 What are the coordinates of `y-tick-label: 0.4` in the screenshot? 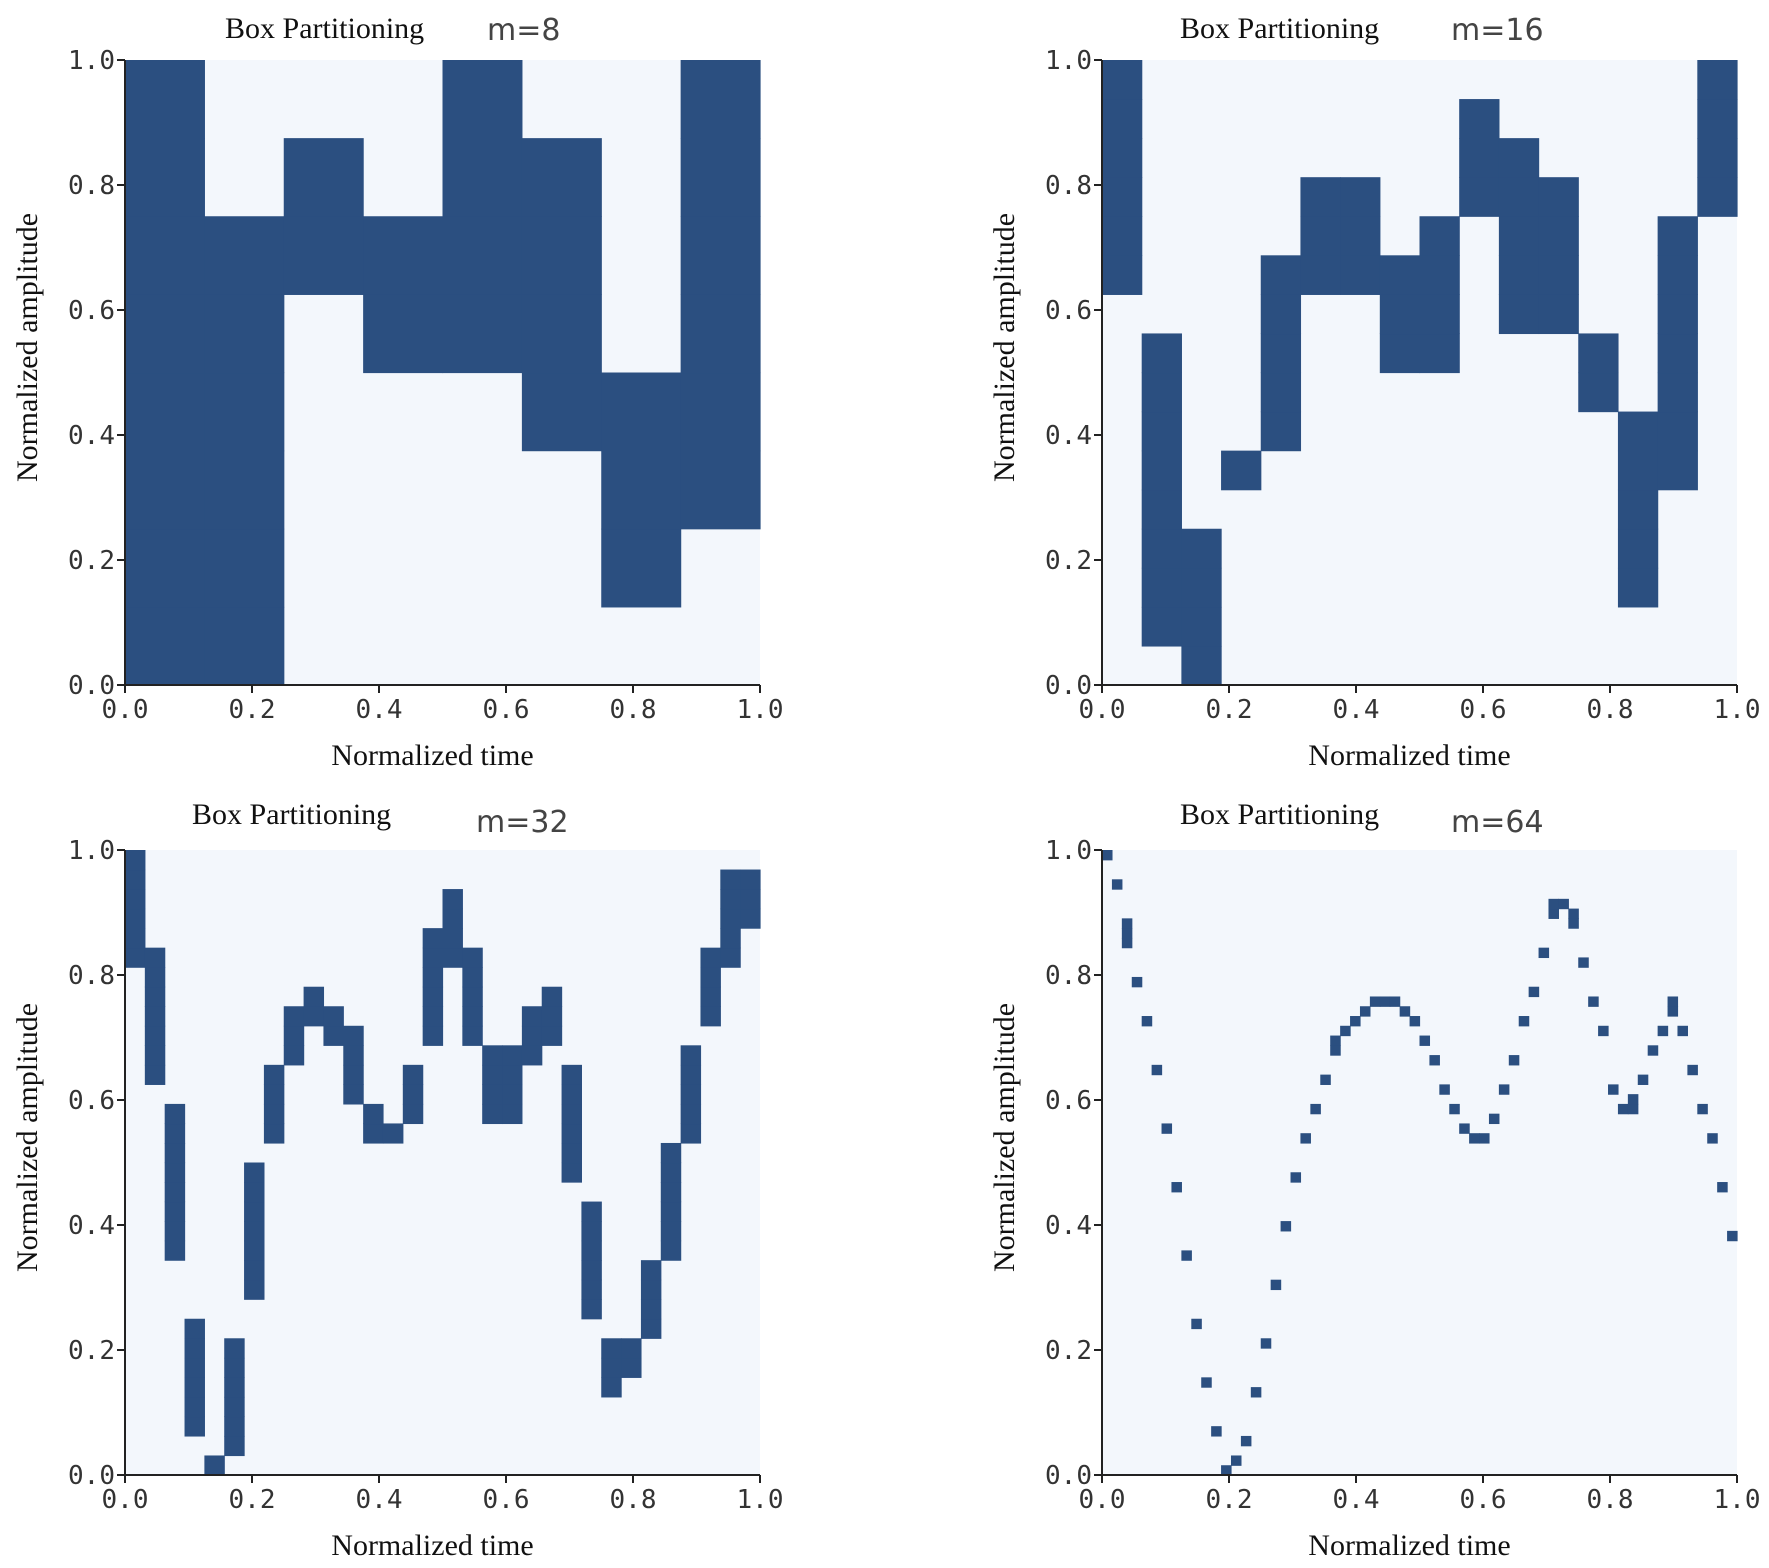 It's located at (1068, 436).